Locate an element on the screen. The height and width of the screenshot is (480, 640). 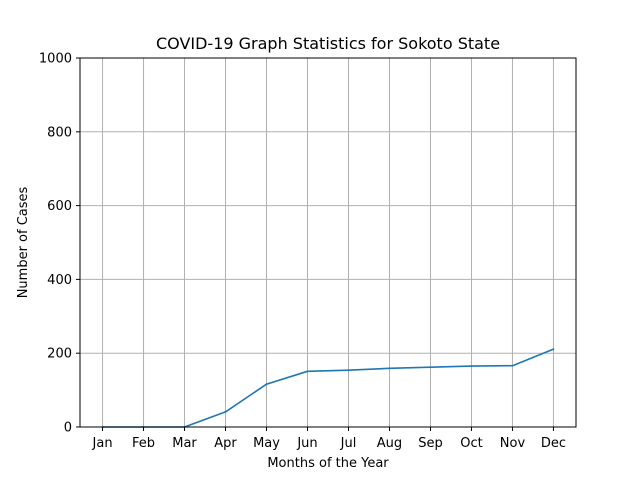
y-tick-label: 800 is located at coordinates (59, 132).